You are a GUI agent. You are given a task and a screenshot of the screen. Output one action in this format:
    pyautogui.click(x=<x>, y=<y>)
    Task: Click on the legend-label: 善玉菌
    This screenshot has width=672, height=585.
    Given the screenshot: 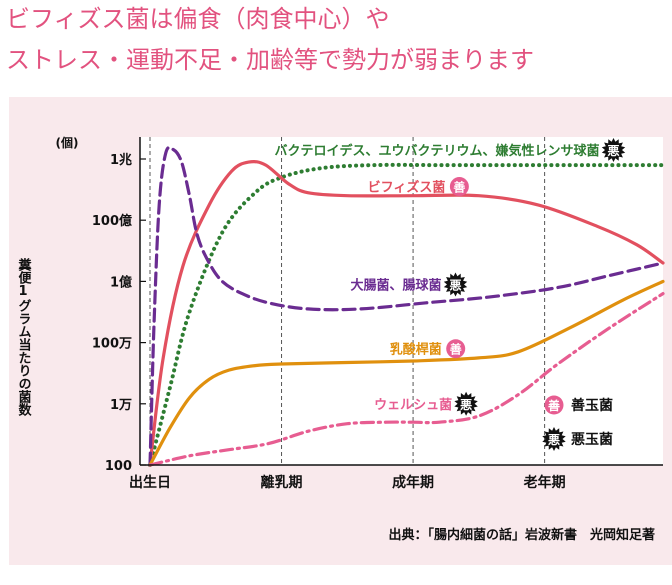 What is the action you would take?
    pyautogui.click(x=592, y=405)
    